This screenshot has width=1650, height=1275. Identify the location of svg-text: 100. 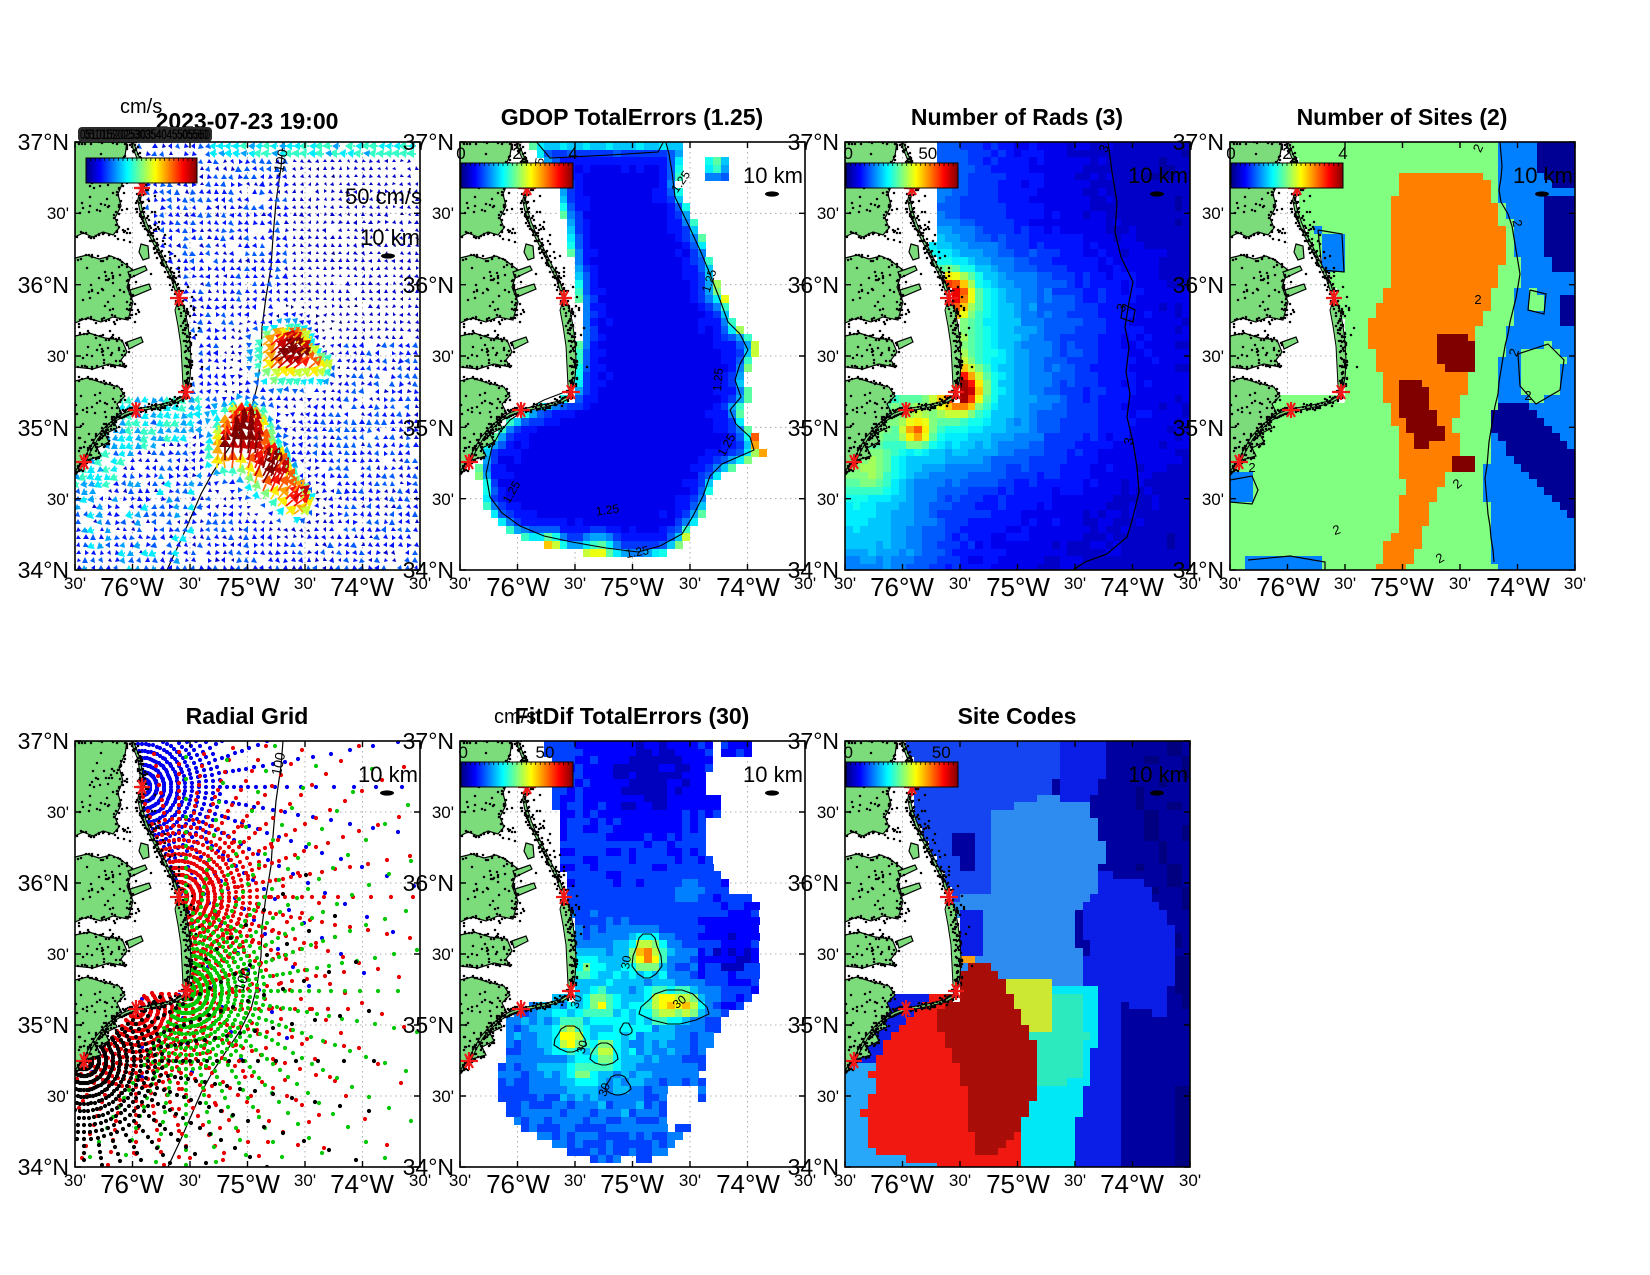
(278, 764).